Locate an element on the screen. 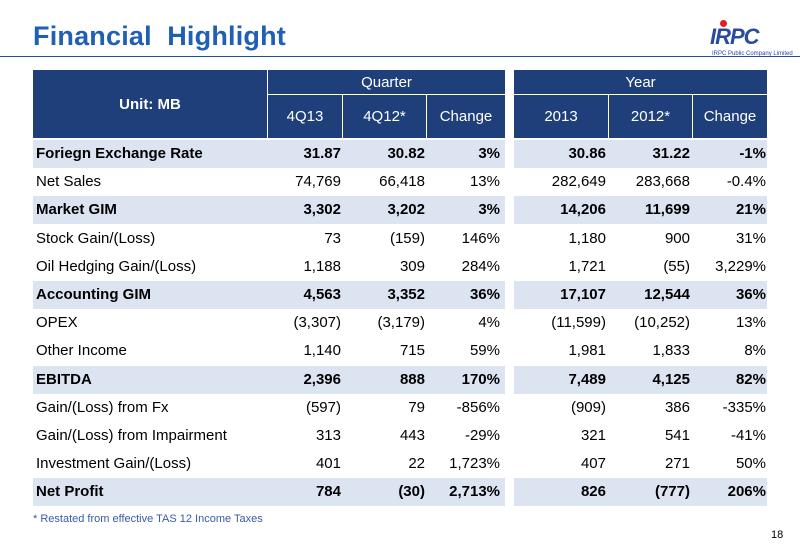  table-cell: (3,179) is located at coordinates (401, 323).